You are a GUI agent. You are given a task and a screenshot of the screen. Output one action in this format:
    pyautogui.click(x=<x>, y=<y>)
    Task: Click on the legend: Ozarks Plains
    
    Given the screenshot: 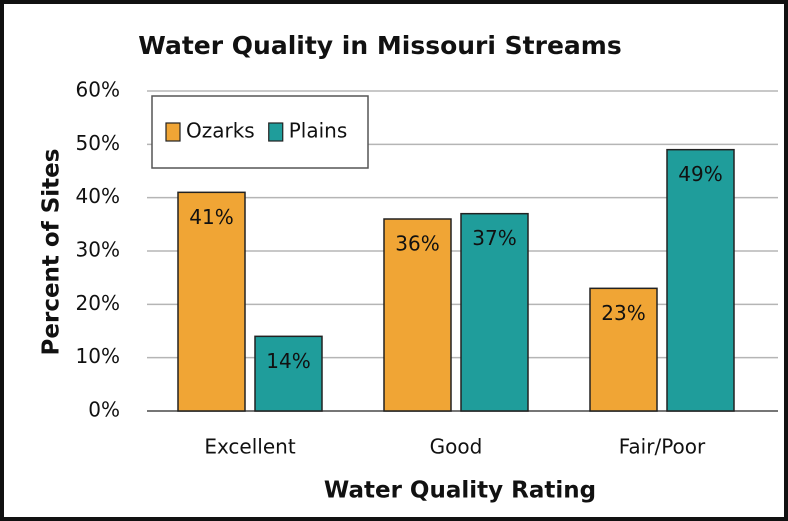 What is the action you would take?
    pyautogui.click(x=260, y=132)
    